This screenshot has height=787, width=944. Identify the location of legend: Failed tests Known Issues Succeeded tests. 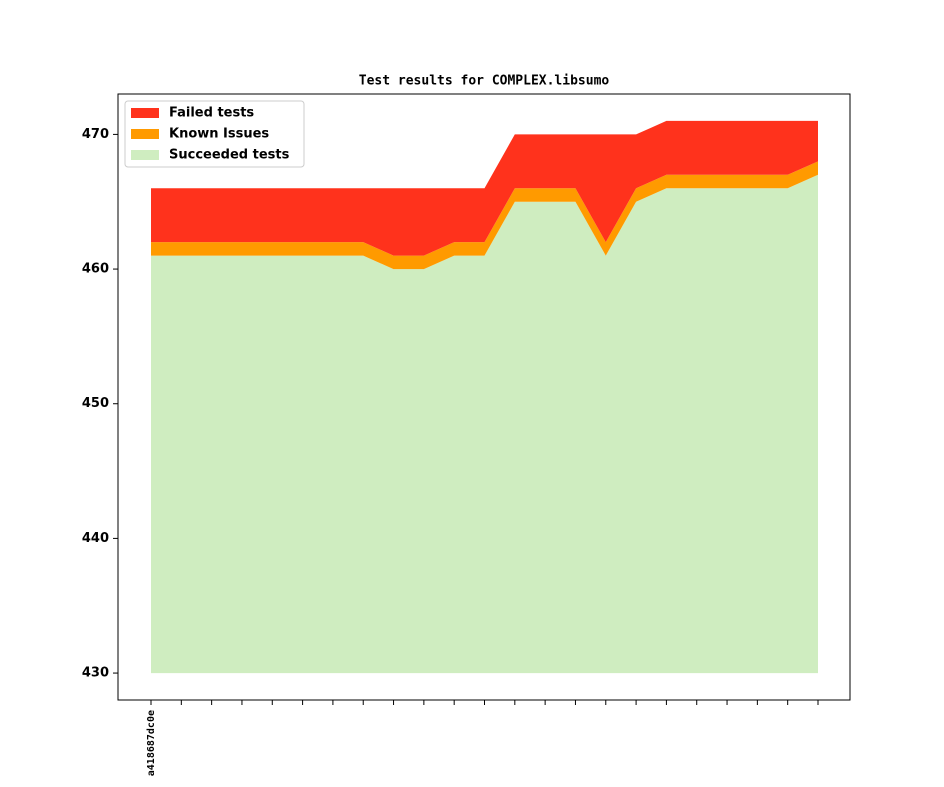
(214, 134).